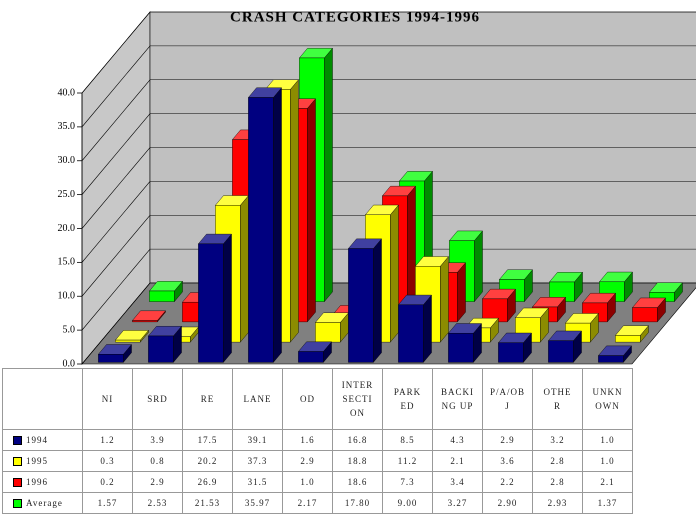 The height and width of the screenshot is (518, 696). What do you see at coordinates (207, 503) in the screenshot?
I see `value-cell: 21.53` at bounding box center [207, 503].